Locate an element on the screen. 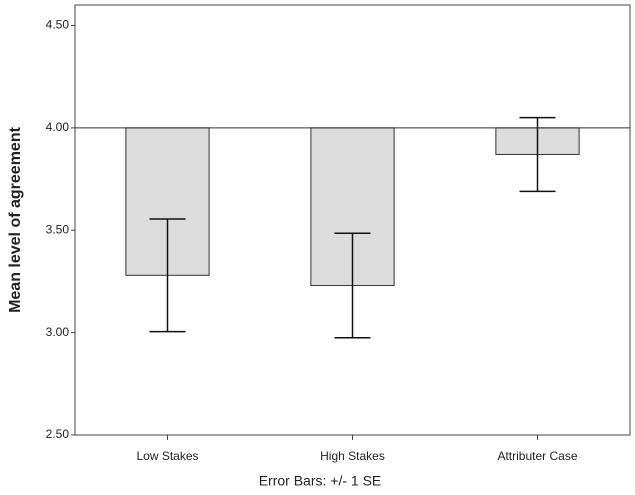  y-tick-label: 3.00 is located at coordinates (58, 332).